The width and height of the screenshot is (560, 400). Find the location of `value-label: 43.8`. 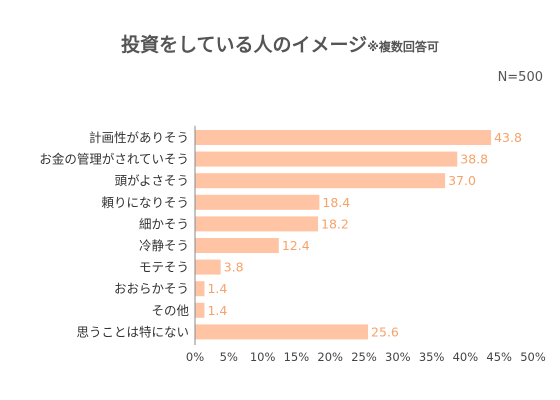

value-label: 43.8 is located at coordinates (508, 137).